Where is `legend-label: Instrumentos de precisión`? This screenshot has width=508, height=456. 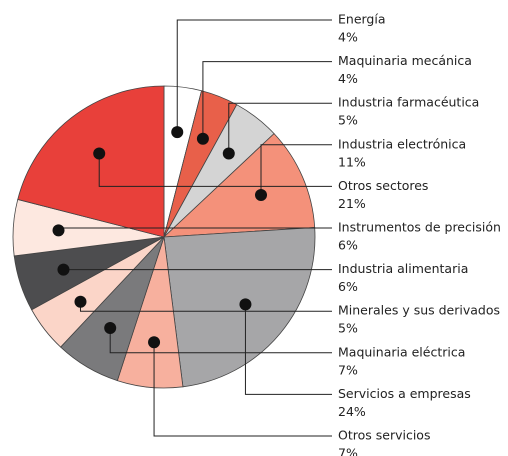 legend-label: Instrumentos de precisión is located at coordinates (419, 227).